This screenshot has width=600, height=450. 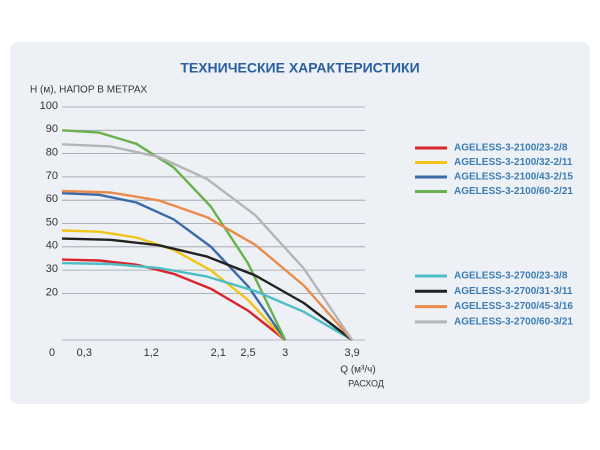 What do you see at coordinates (513, 306) in the screenshot?
I see `legend-label: AGELESS-3-2700/45-3/16` at bounding box center [513, 306].